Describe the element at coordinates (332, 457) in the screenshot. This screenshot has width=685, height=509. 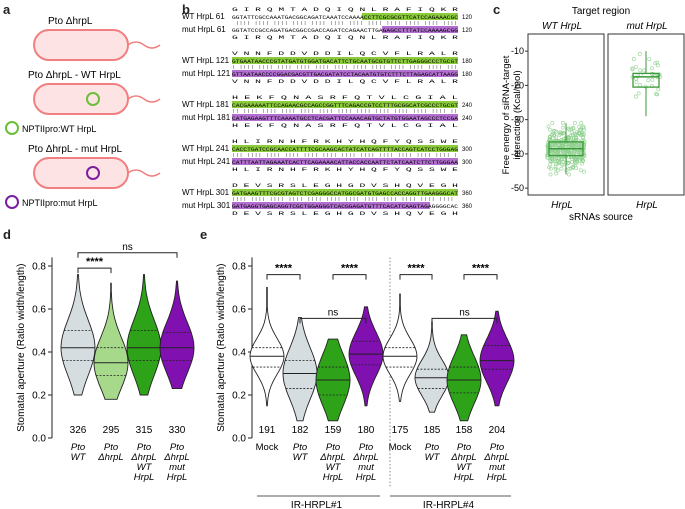
I see `e-xtick-label: ΔhrpL` at that location.